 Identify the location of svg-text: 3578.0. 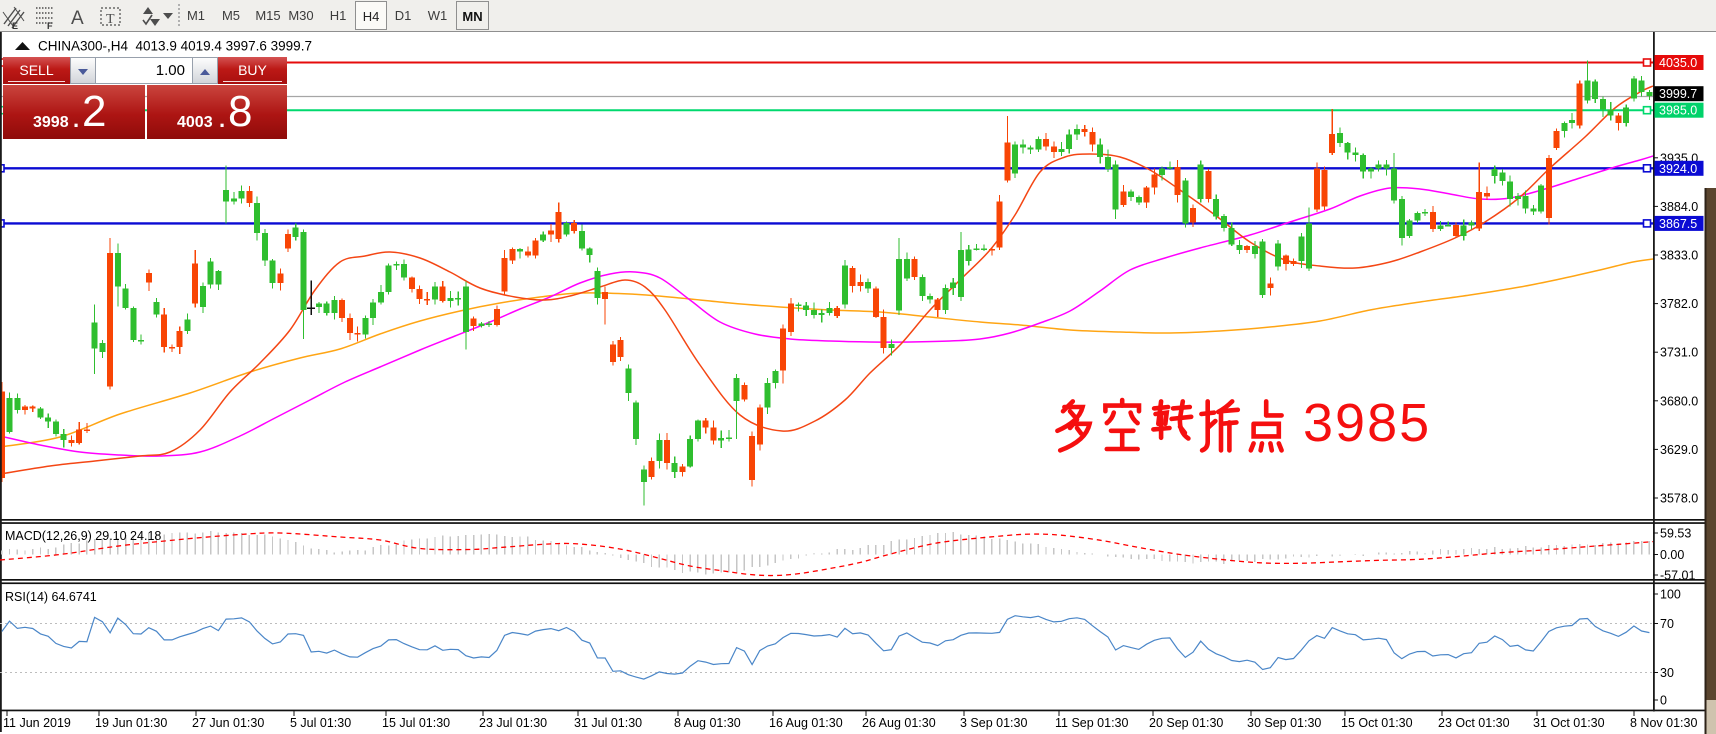
(1679, 499).